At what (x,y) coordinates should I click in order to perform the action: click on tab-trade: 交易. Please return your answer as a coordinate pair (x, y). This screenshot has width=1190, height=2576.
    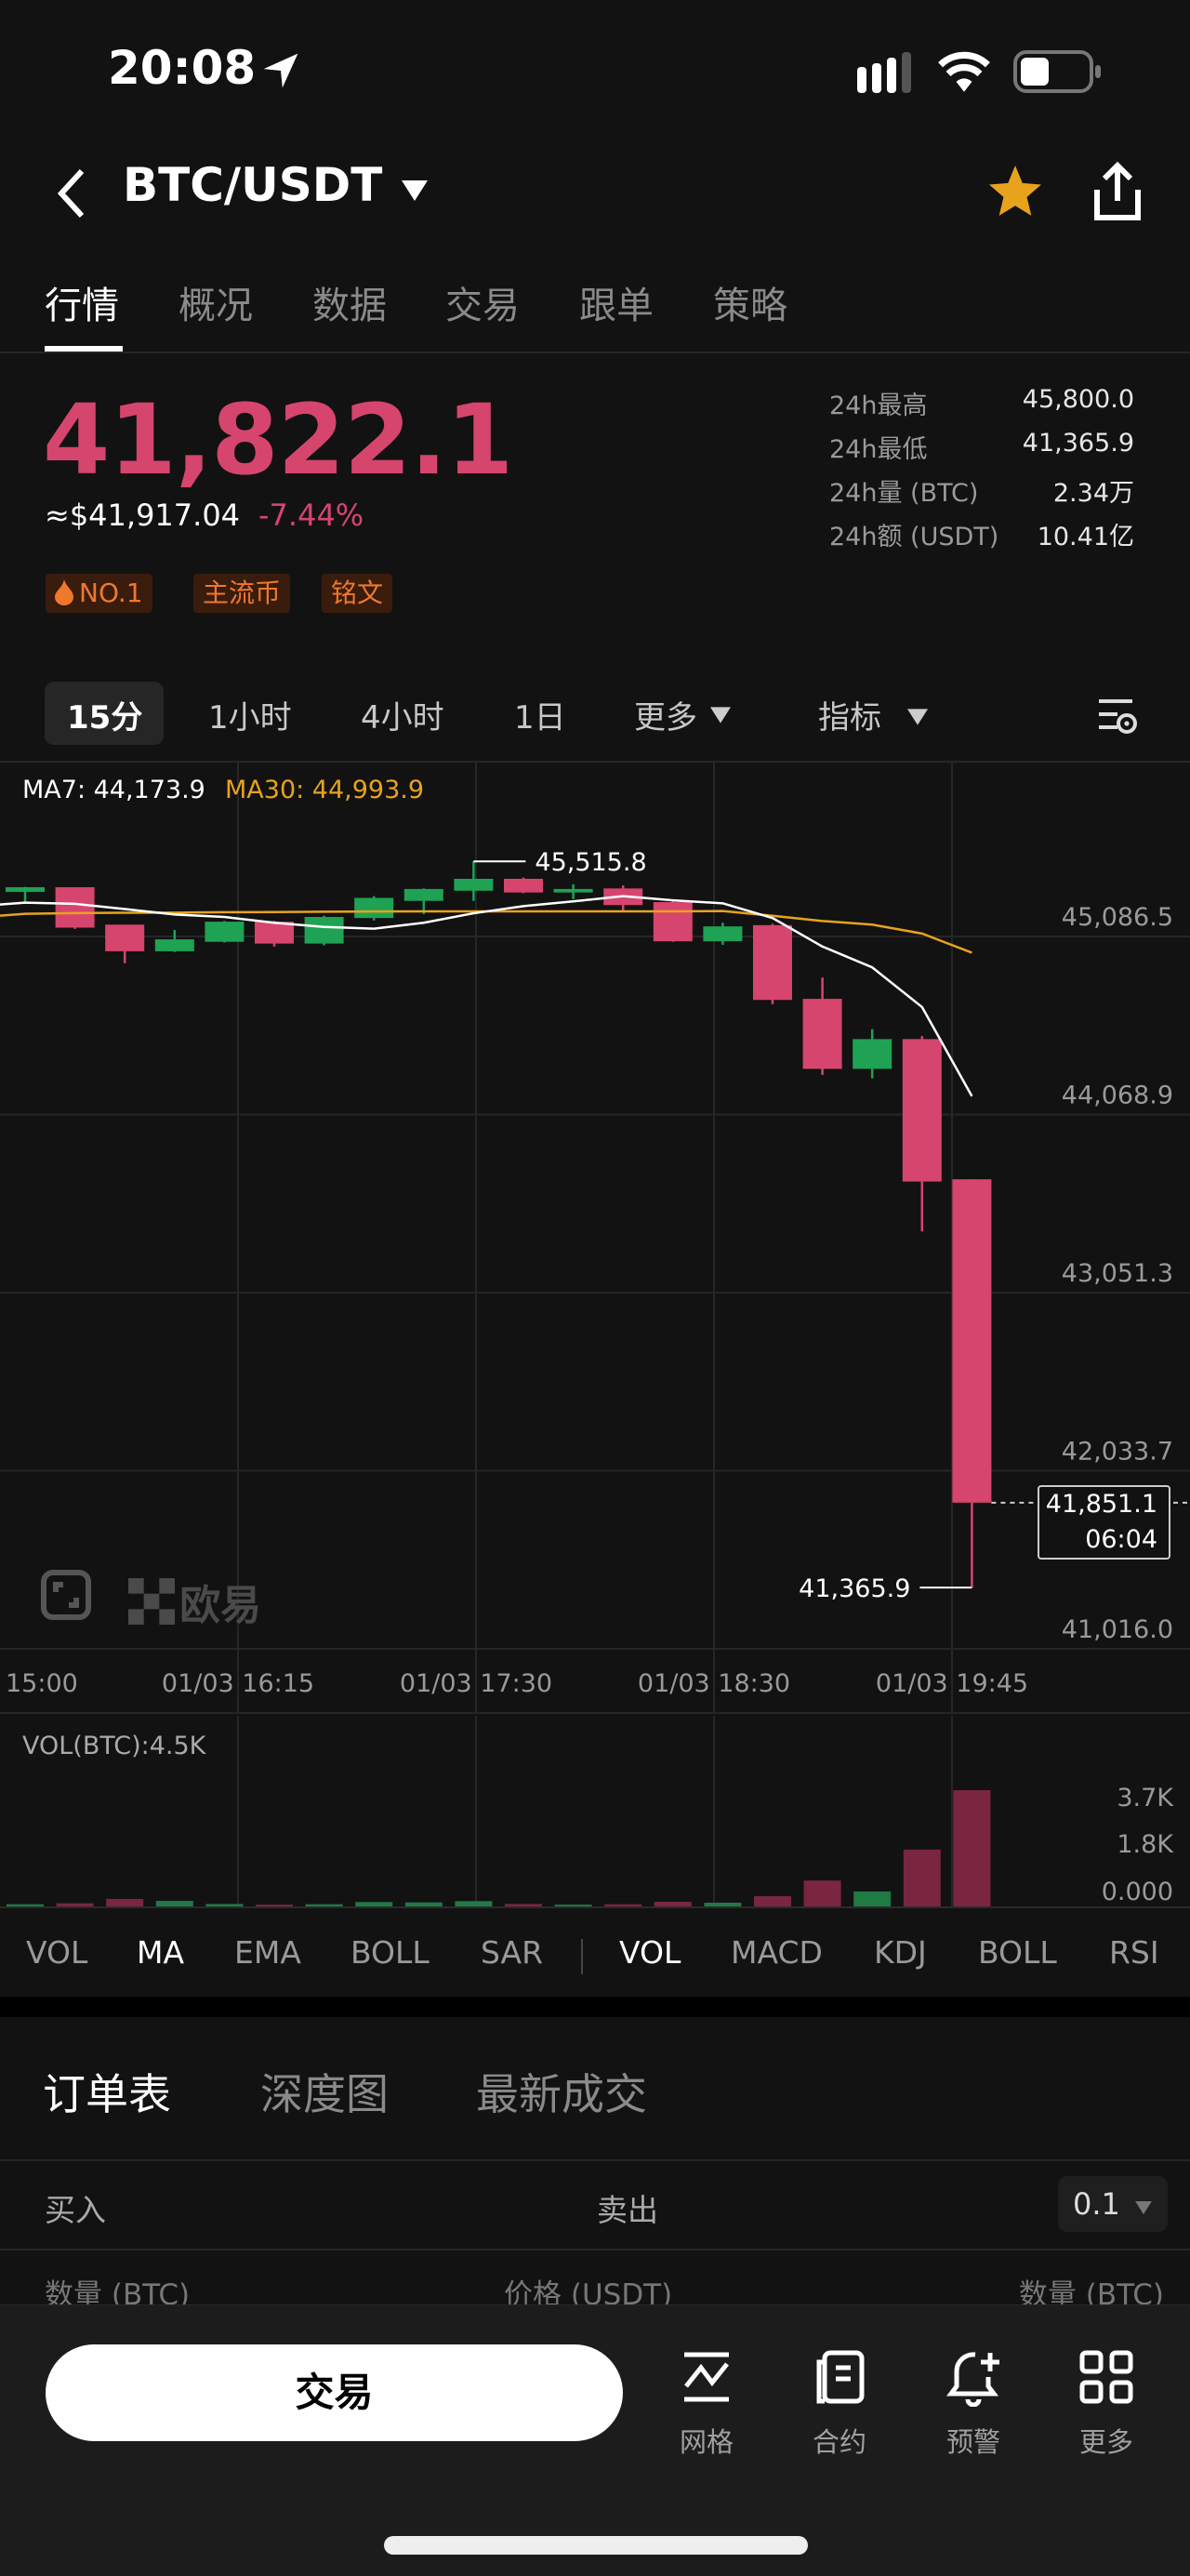
    Looking at the image, I should click on (482, 306).